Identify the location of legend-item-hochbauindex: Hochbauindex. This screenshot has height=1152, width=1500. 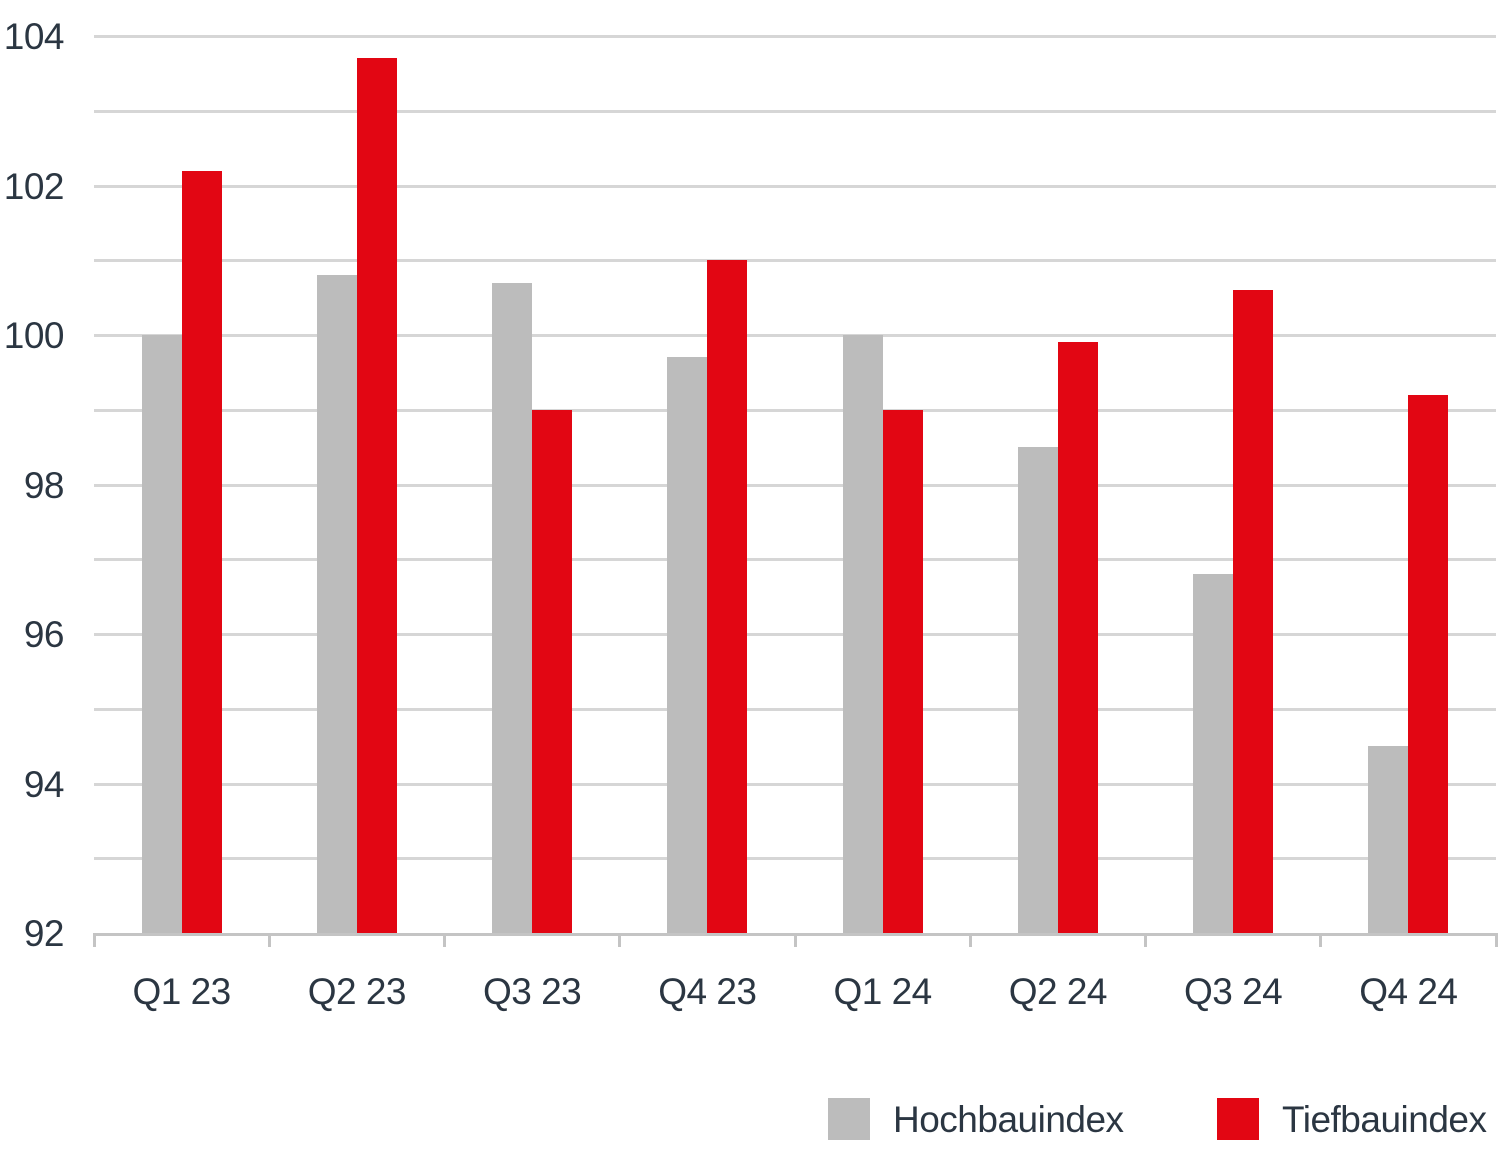
(976, 1119).